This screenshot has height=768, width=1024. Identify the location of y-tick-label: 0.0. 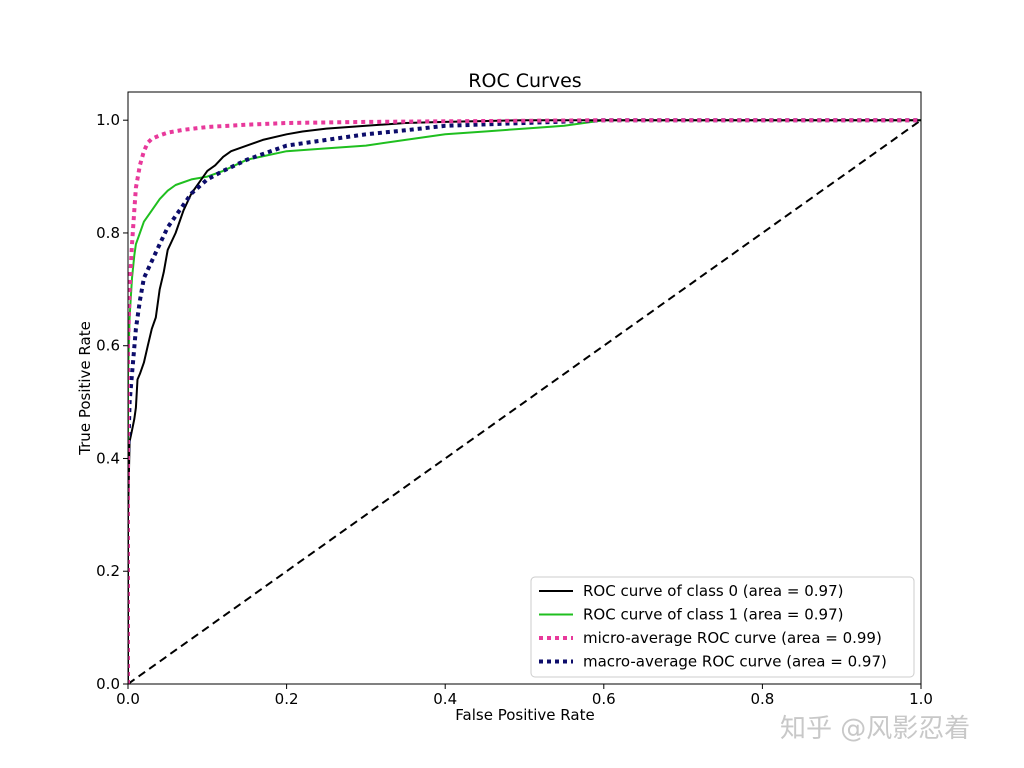
(108, 684).